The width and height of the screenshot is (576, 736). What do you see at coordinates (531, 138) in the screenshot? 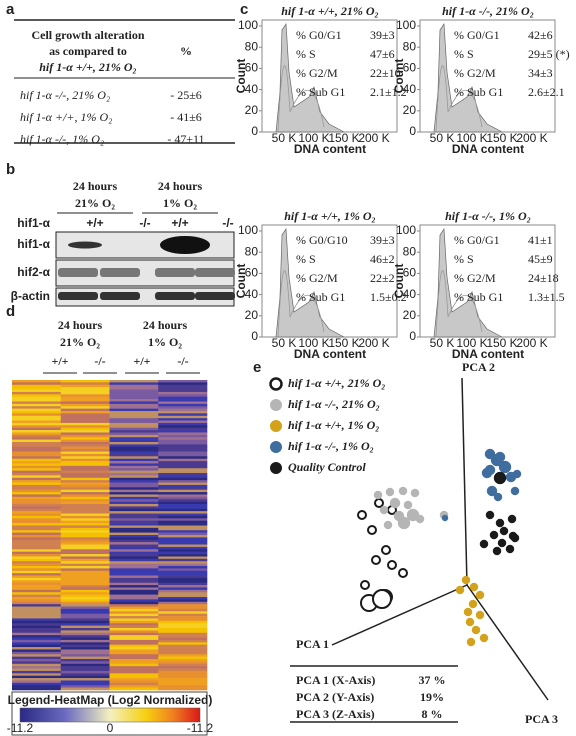
I see `x-tick-label: 200 K` at bounding box center [531, 138].